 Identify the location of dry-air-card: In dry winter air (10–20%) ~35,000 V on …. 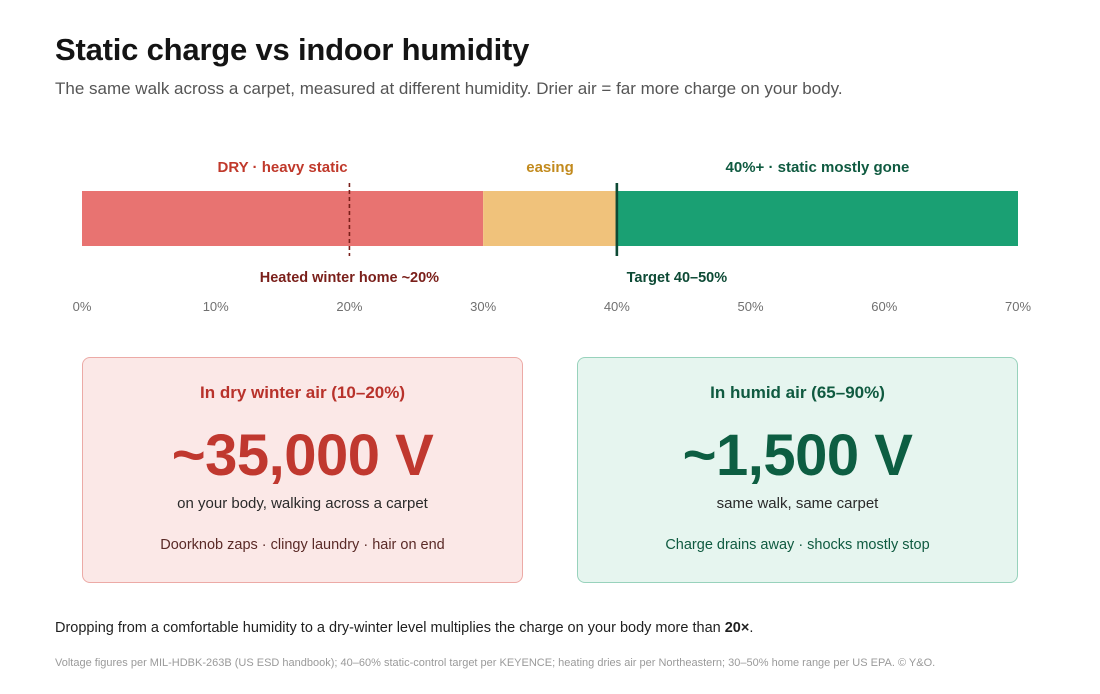
(302, 470).